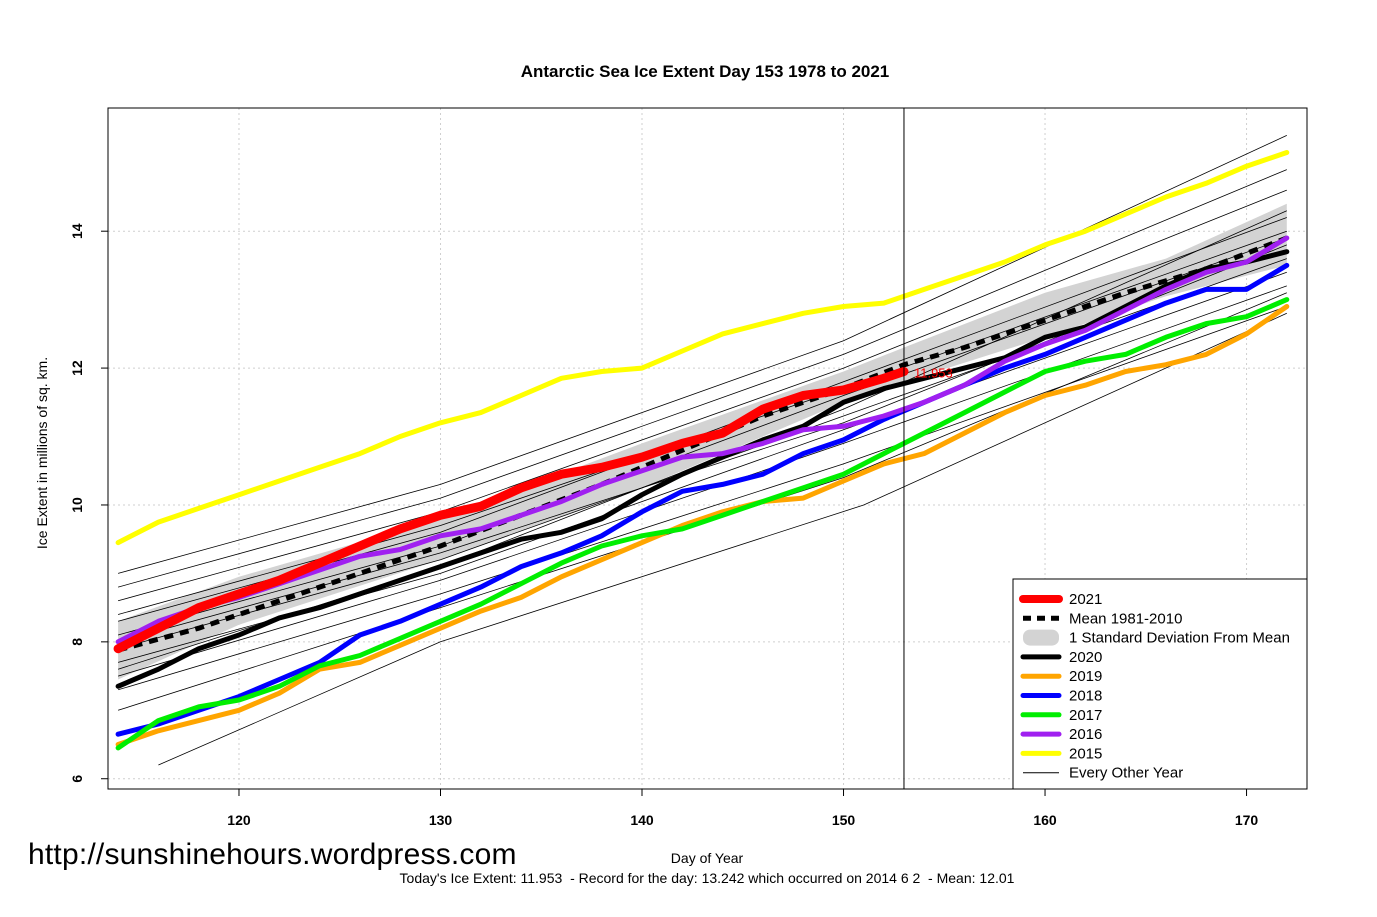 The width and height of the screenshot is (1377, 917). Describe the element at coordinates (933, 372) in the screenshot. I see `current-value-label: 11.953` at that location.